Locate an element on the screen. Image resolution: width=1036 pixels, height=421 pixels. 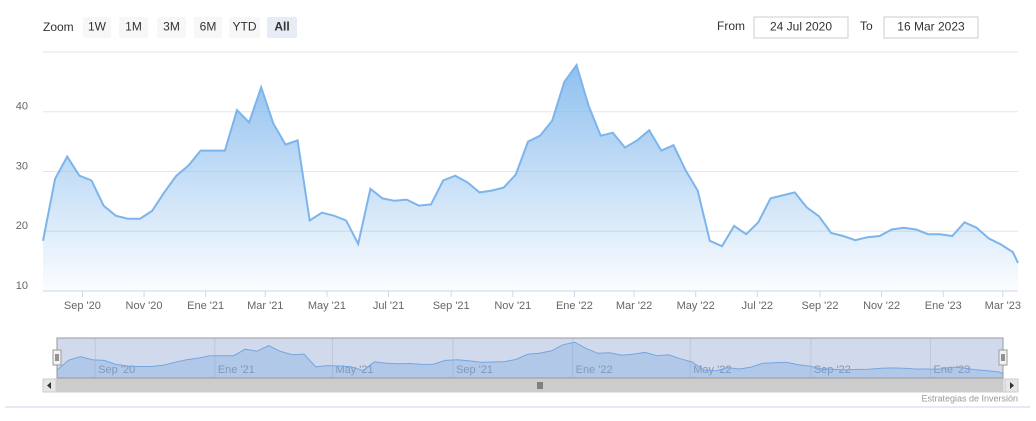
navigator-tick-label: Sep '21 is located at coordinates (474, 370).